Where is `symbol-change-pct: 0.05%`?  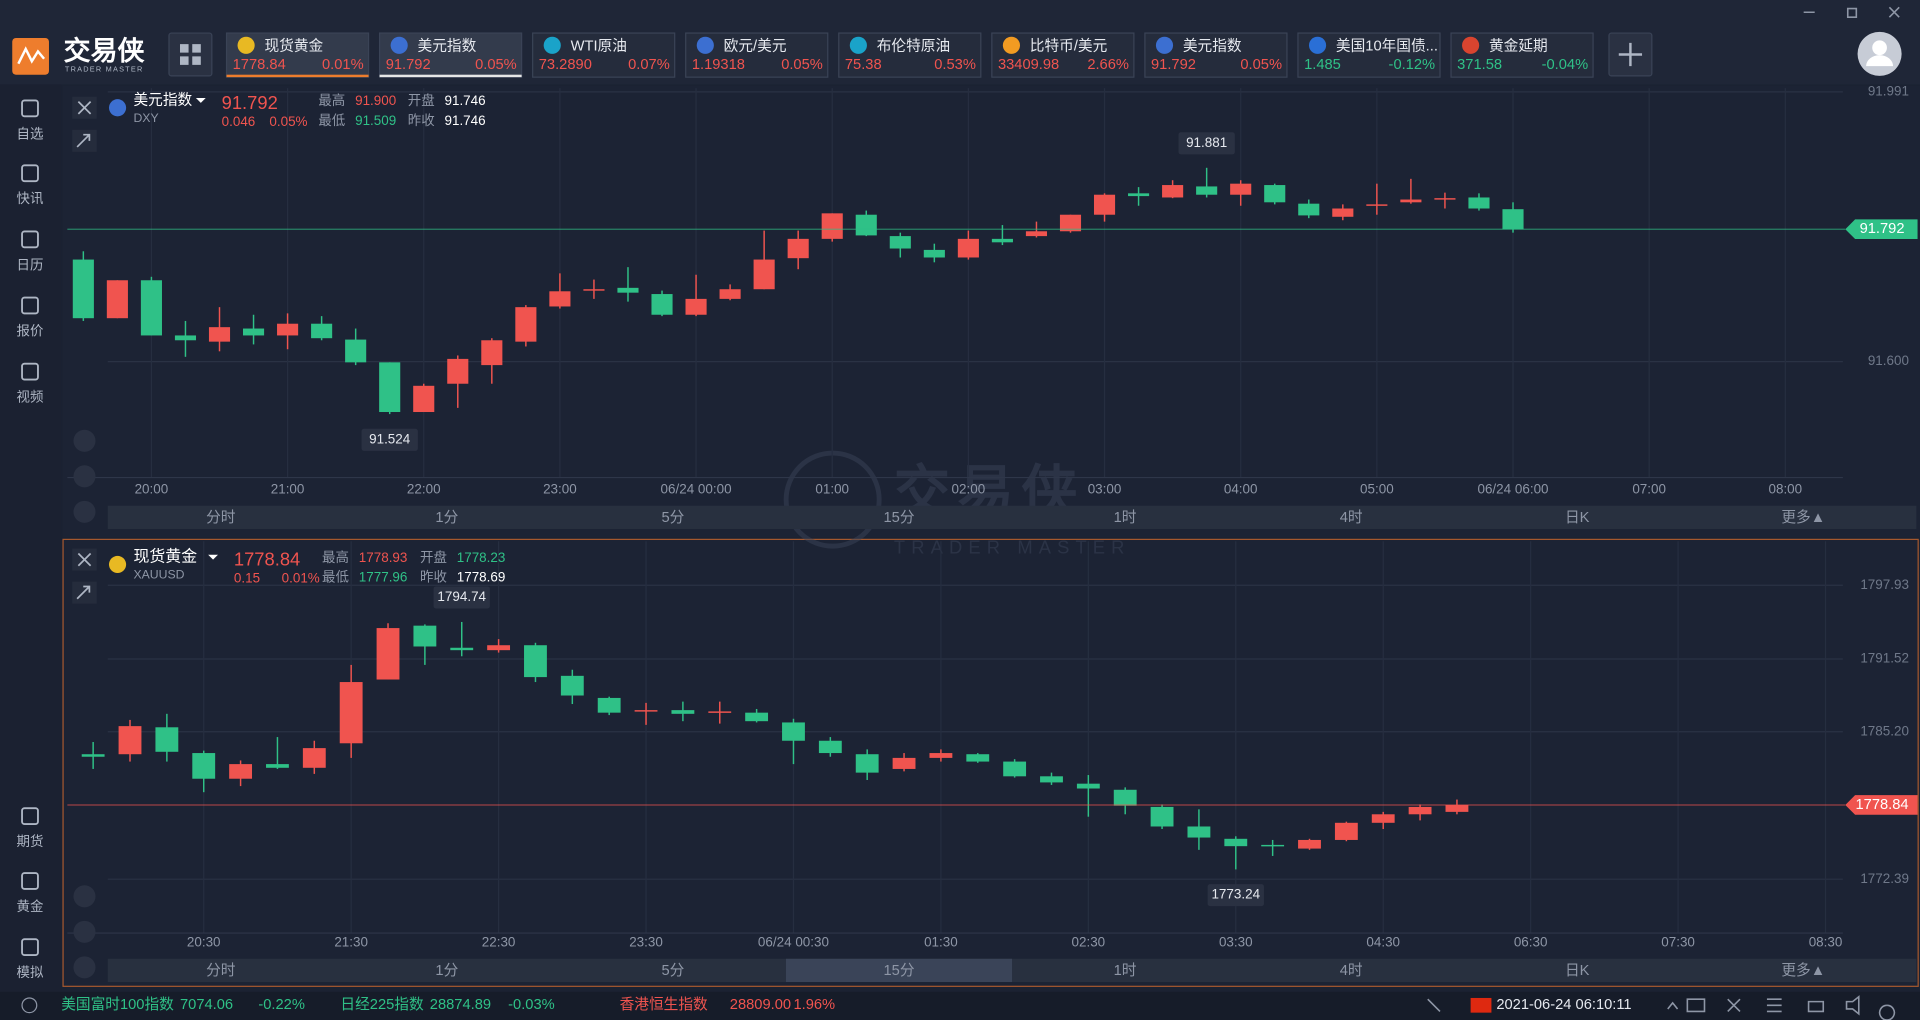
symbol-change-pct: 0.05% is located at coordinates (288, 121).